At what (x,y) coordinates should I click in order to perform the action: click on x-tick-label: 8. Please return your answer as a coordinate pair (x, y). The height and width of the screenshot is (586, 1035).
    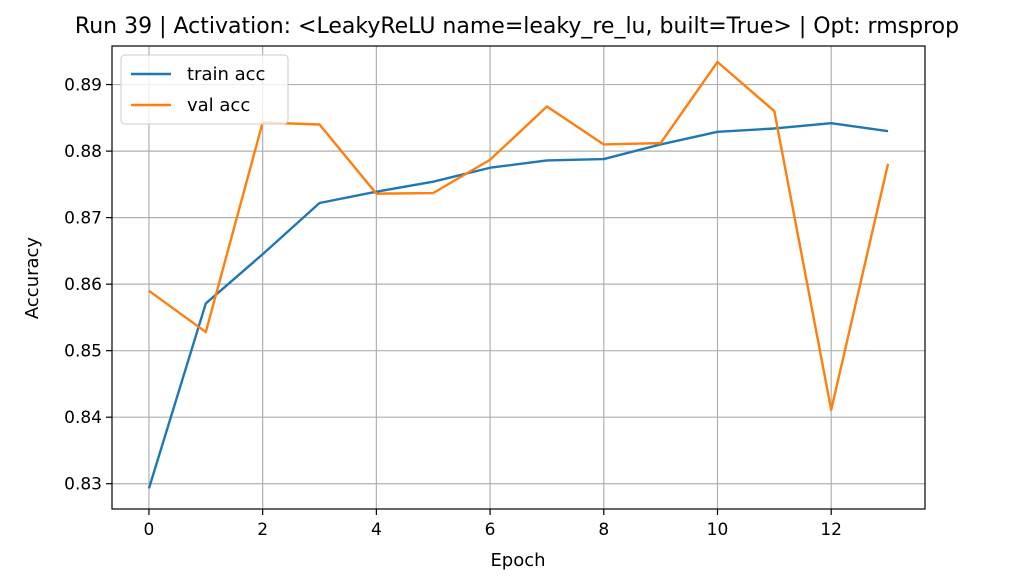
    Looking at the image, I should click on (603, 530).